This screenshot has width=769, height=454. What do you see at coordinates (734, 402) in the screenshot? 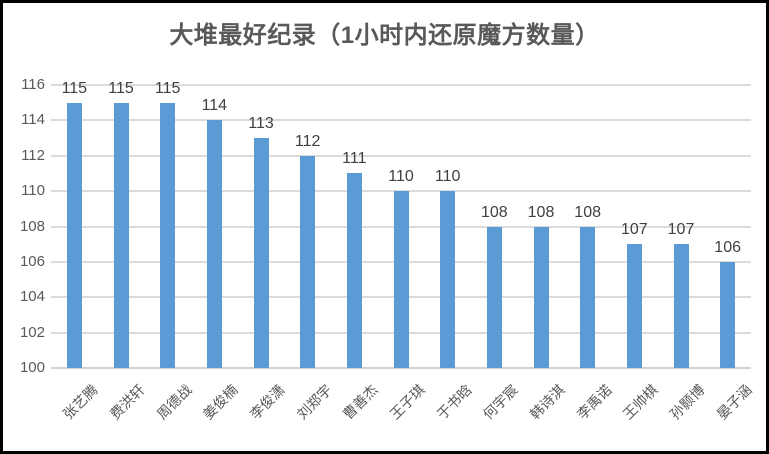
I see `category-label: 晏子涵` at bounding box center [734, 402].